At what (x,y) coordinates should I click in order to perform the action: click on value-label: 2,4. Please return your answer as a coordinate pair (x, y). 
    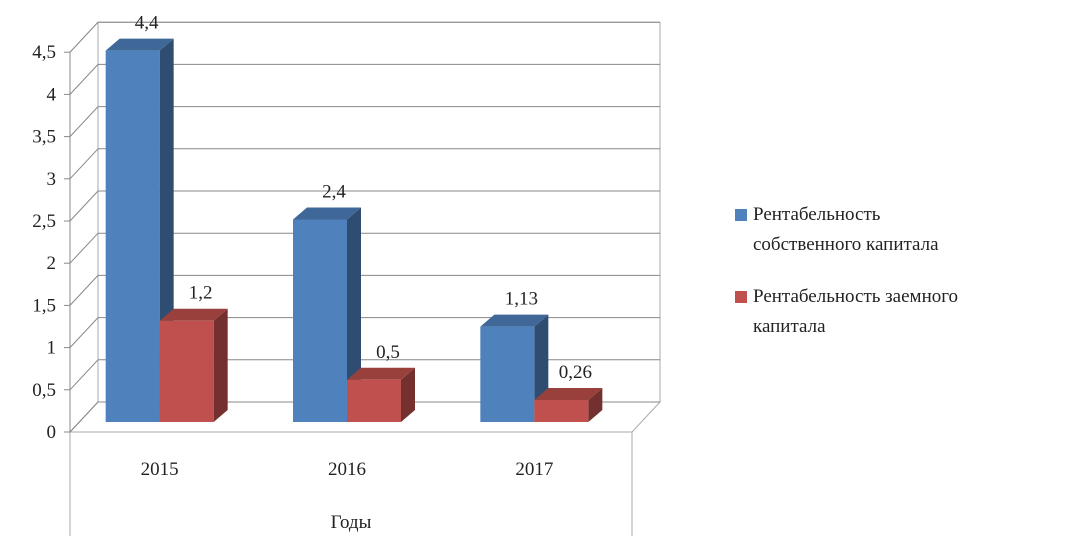
    Looking at the image, I should click on (334, 191).